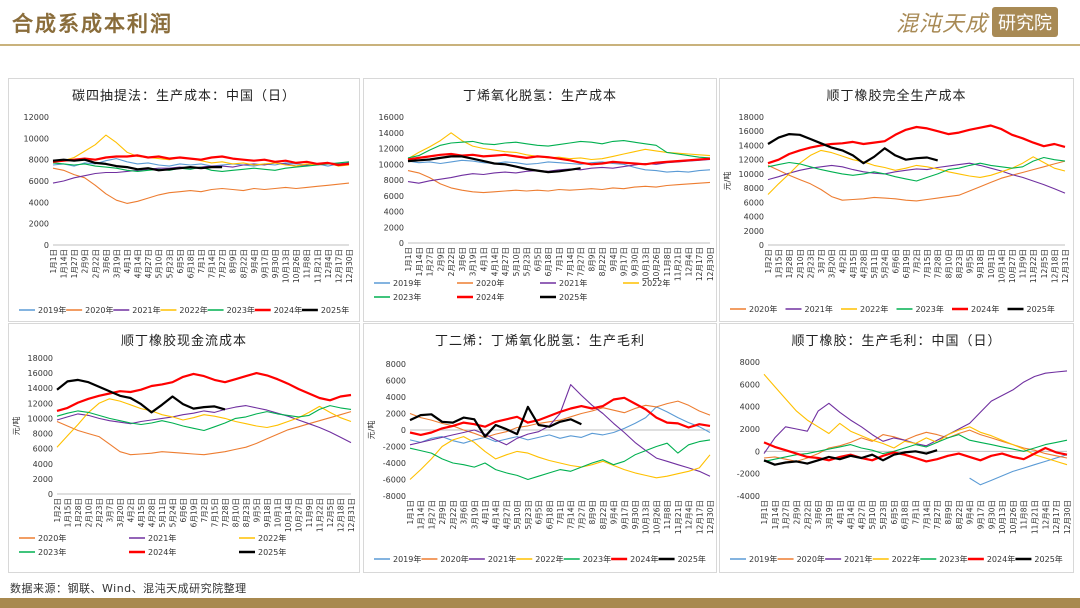  I want to click on y-tick-label: 18000, so click(751, 117).